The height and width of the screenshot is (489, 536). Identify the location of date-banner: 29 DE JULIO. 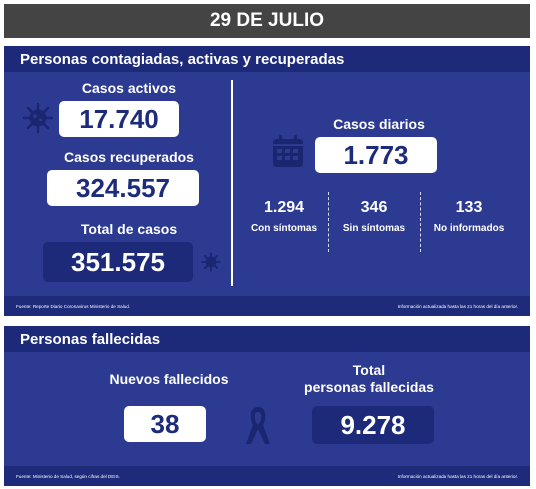
(267, 21).